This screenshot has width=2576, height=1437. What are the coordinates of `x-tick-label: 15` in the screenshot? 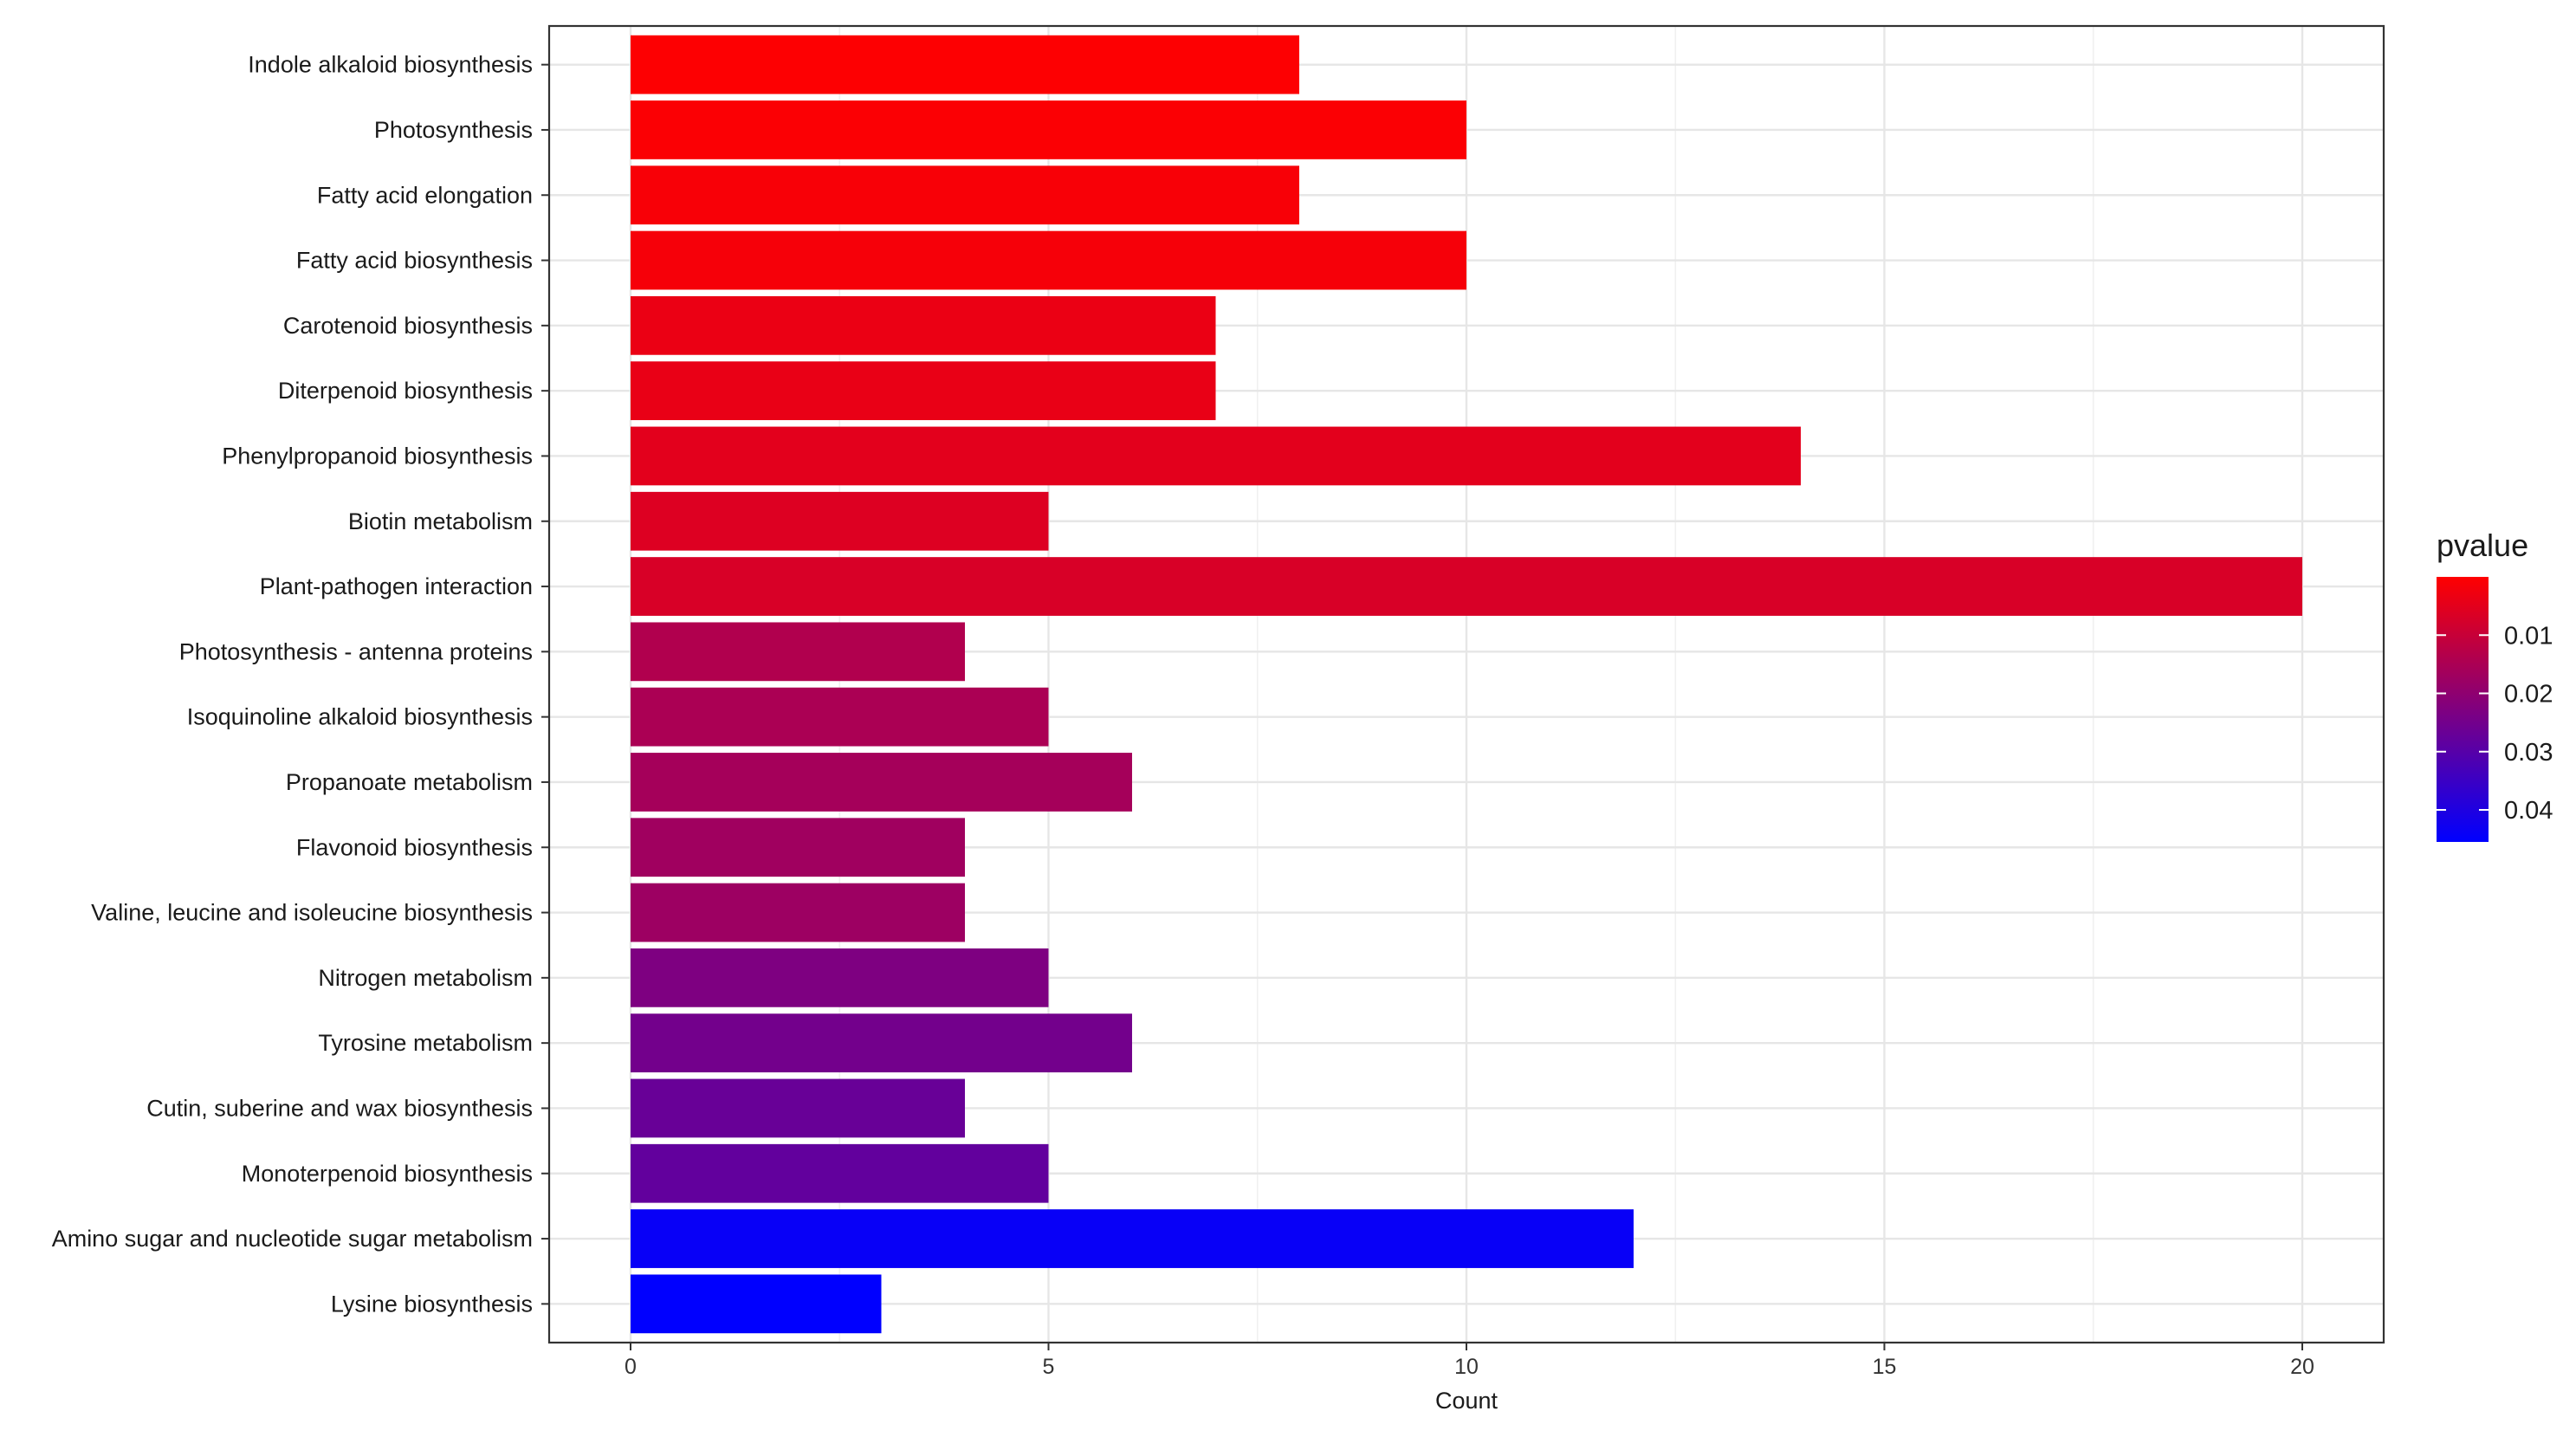 It's located at (1885, 1367).